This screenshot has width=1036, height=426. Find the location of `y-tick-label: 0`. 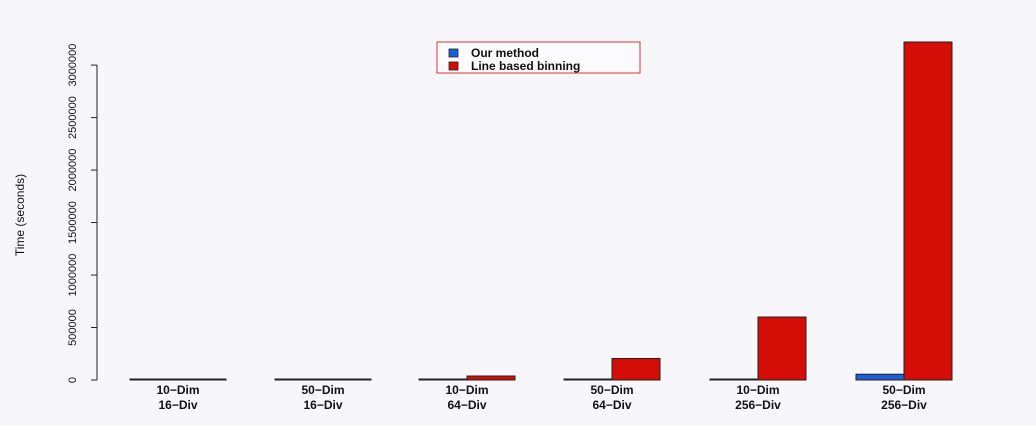

y-tick-label: 0 is located at coordinates (73, 380).